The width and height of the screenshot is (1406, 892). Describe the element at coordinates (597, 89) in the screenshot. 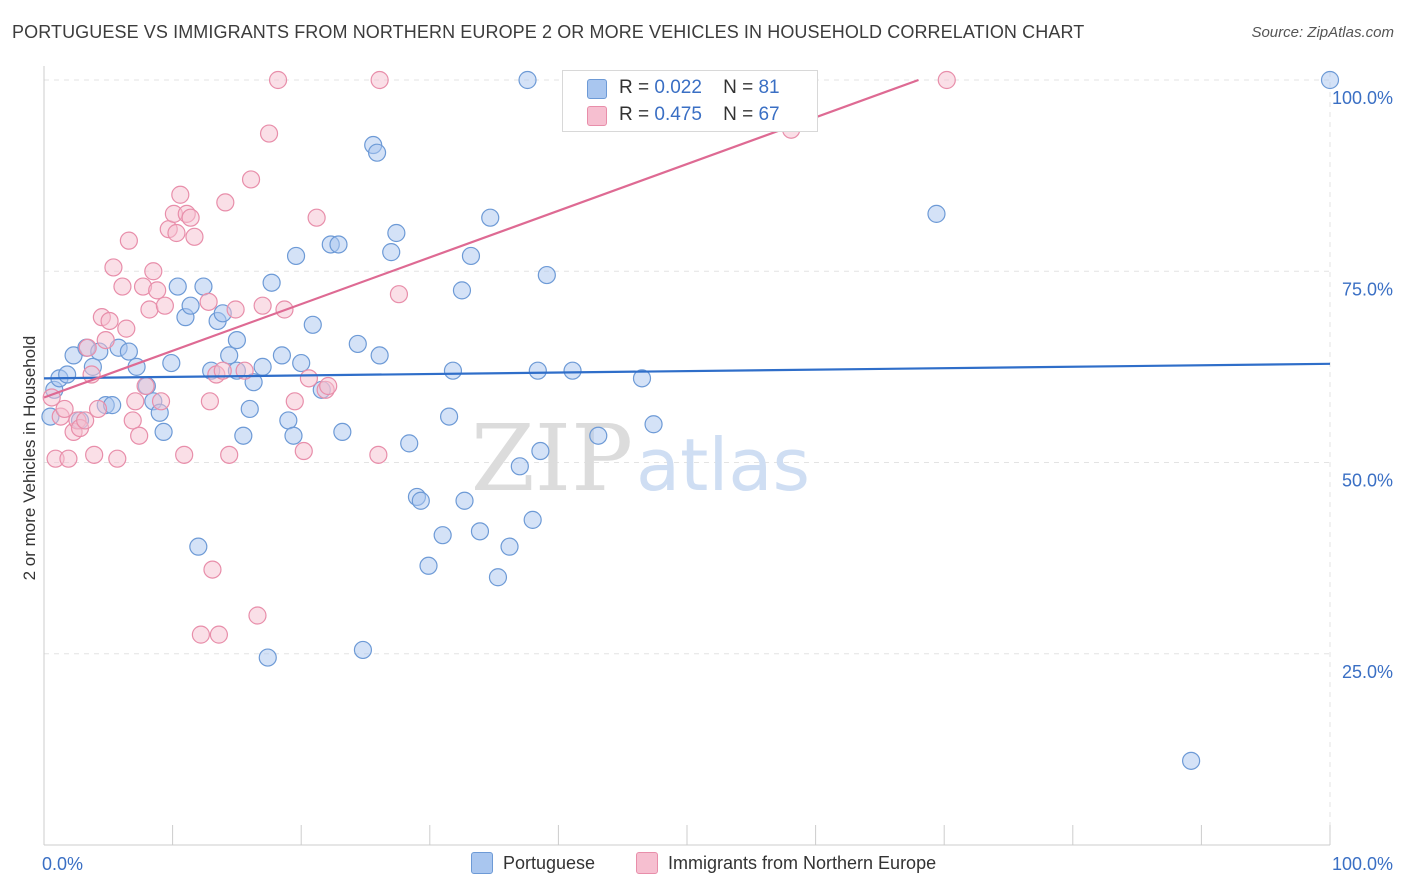

I see `legend-swatch-portuguese` at that location.